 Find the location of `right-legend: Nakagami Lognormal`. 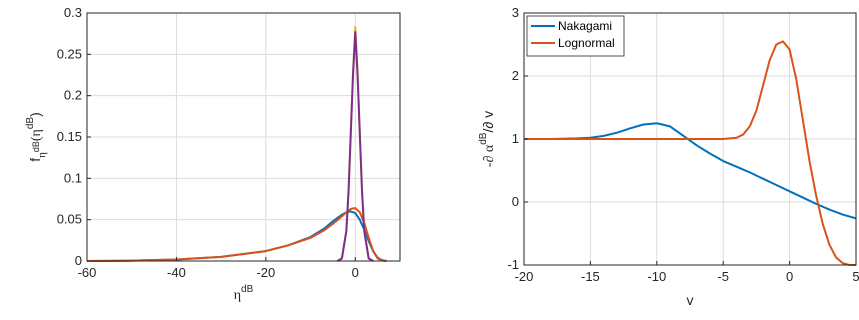

right-legend: Nakagami Lognormal is located at coordinates (575, 36).